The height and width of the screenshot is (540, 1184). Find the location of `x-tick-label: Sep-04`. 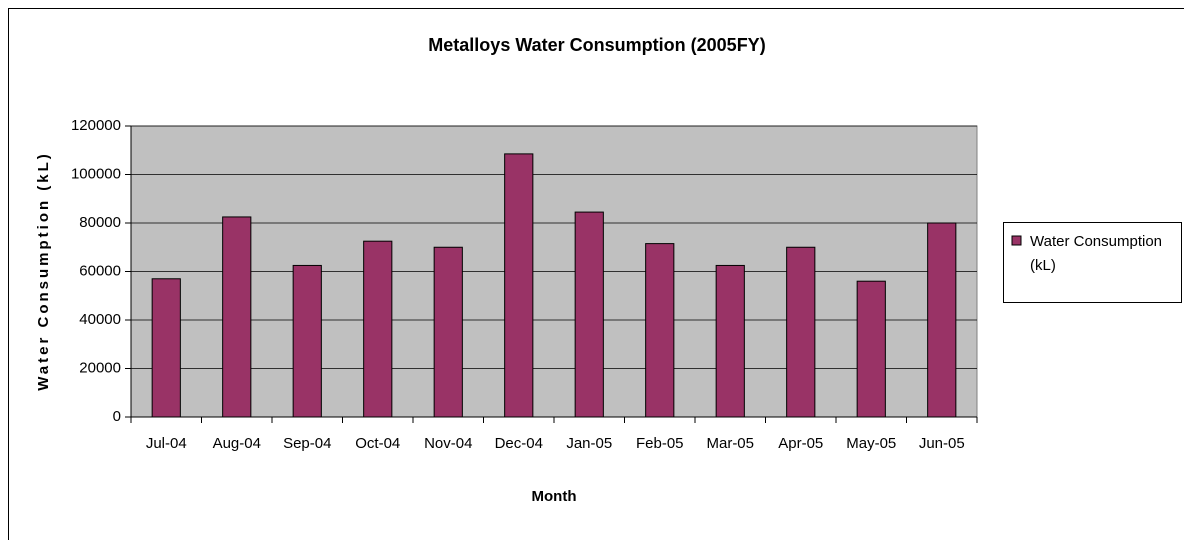

x-tick-label: Sep-04 is located at coordinates (307, 443).